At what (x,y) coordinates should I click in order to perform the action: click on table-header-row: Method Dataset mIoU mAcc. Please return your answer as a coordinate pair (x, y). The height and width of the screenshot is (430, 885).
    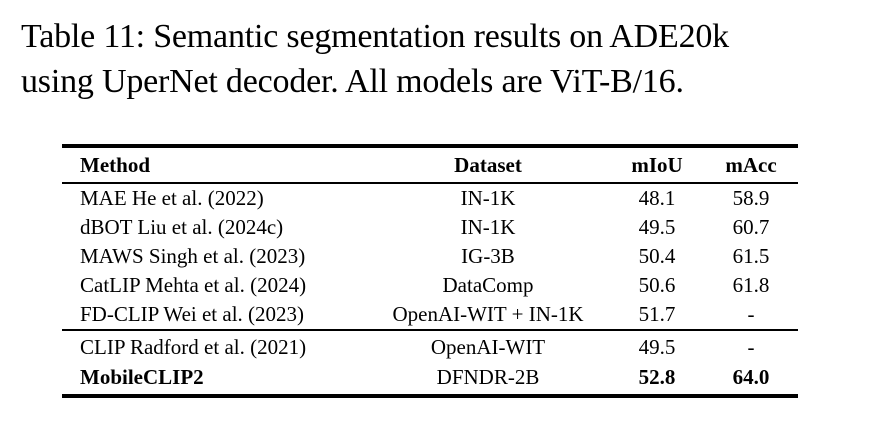
    Looking at the image, I should click on (430, 165).